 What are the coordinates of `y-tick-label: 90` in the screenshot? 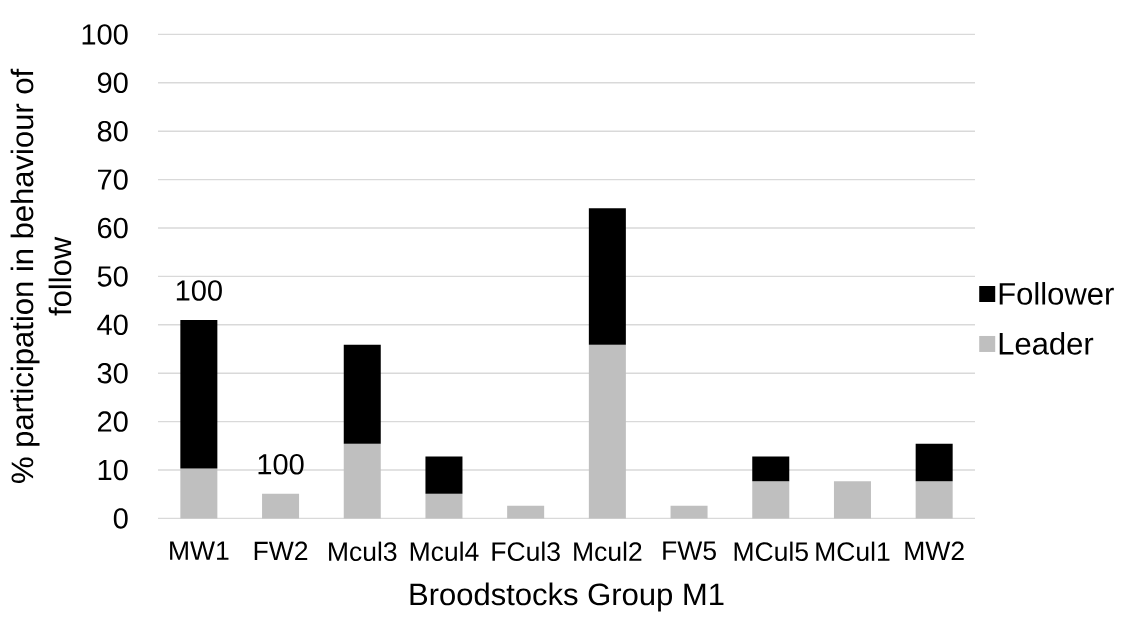 It's located at (112, 83).